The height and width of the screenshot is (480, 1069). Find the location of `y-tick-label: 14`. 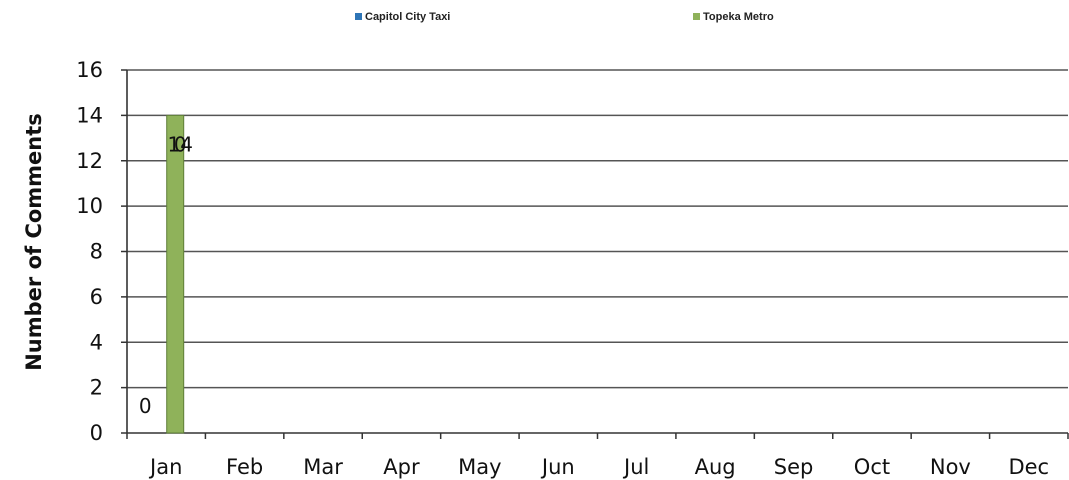

y-tick-label: 14 is located at coordinates (89, 115).